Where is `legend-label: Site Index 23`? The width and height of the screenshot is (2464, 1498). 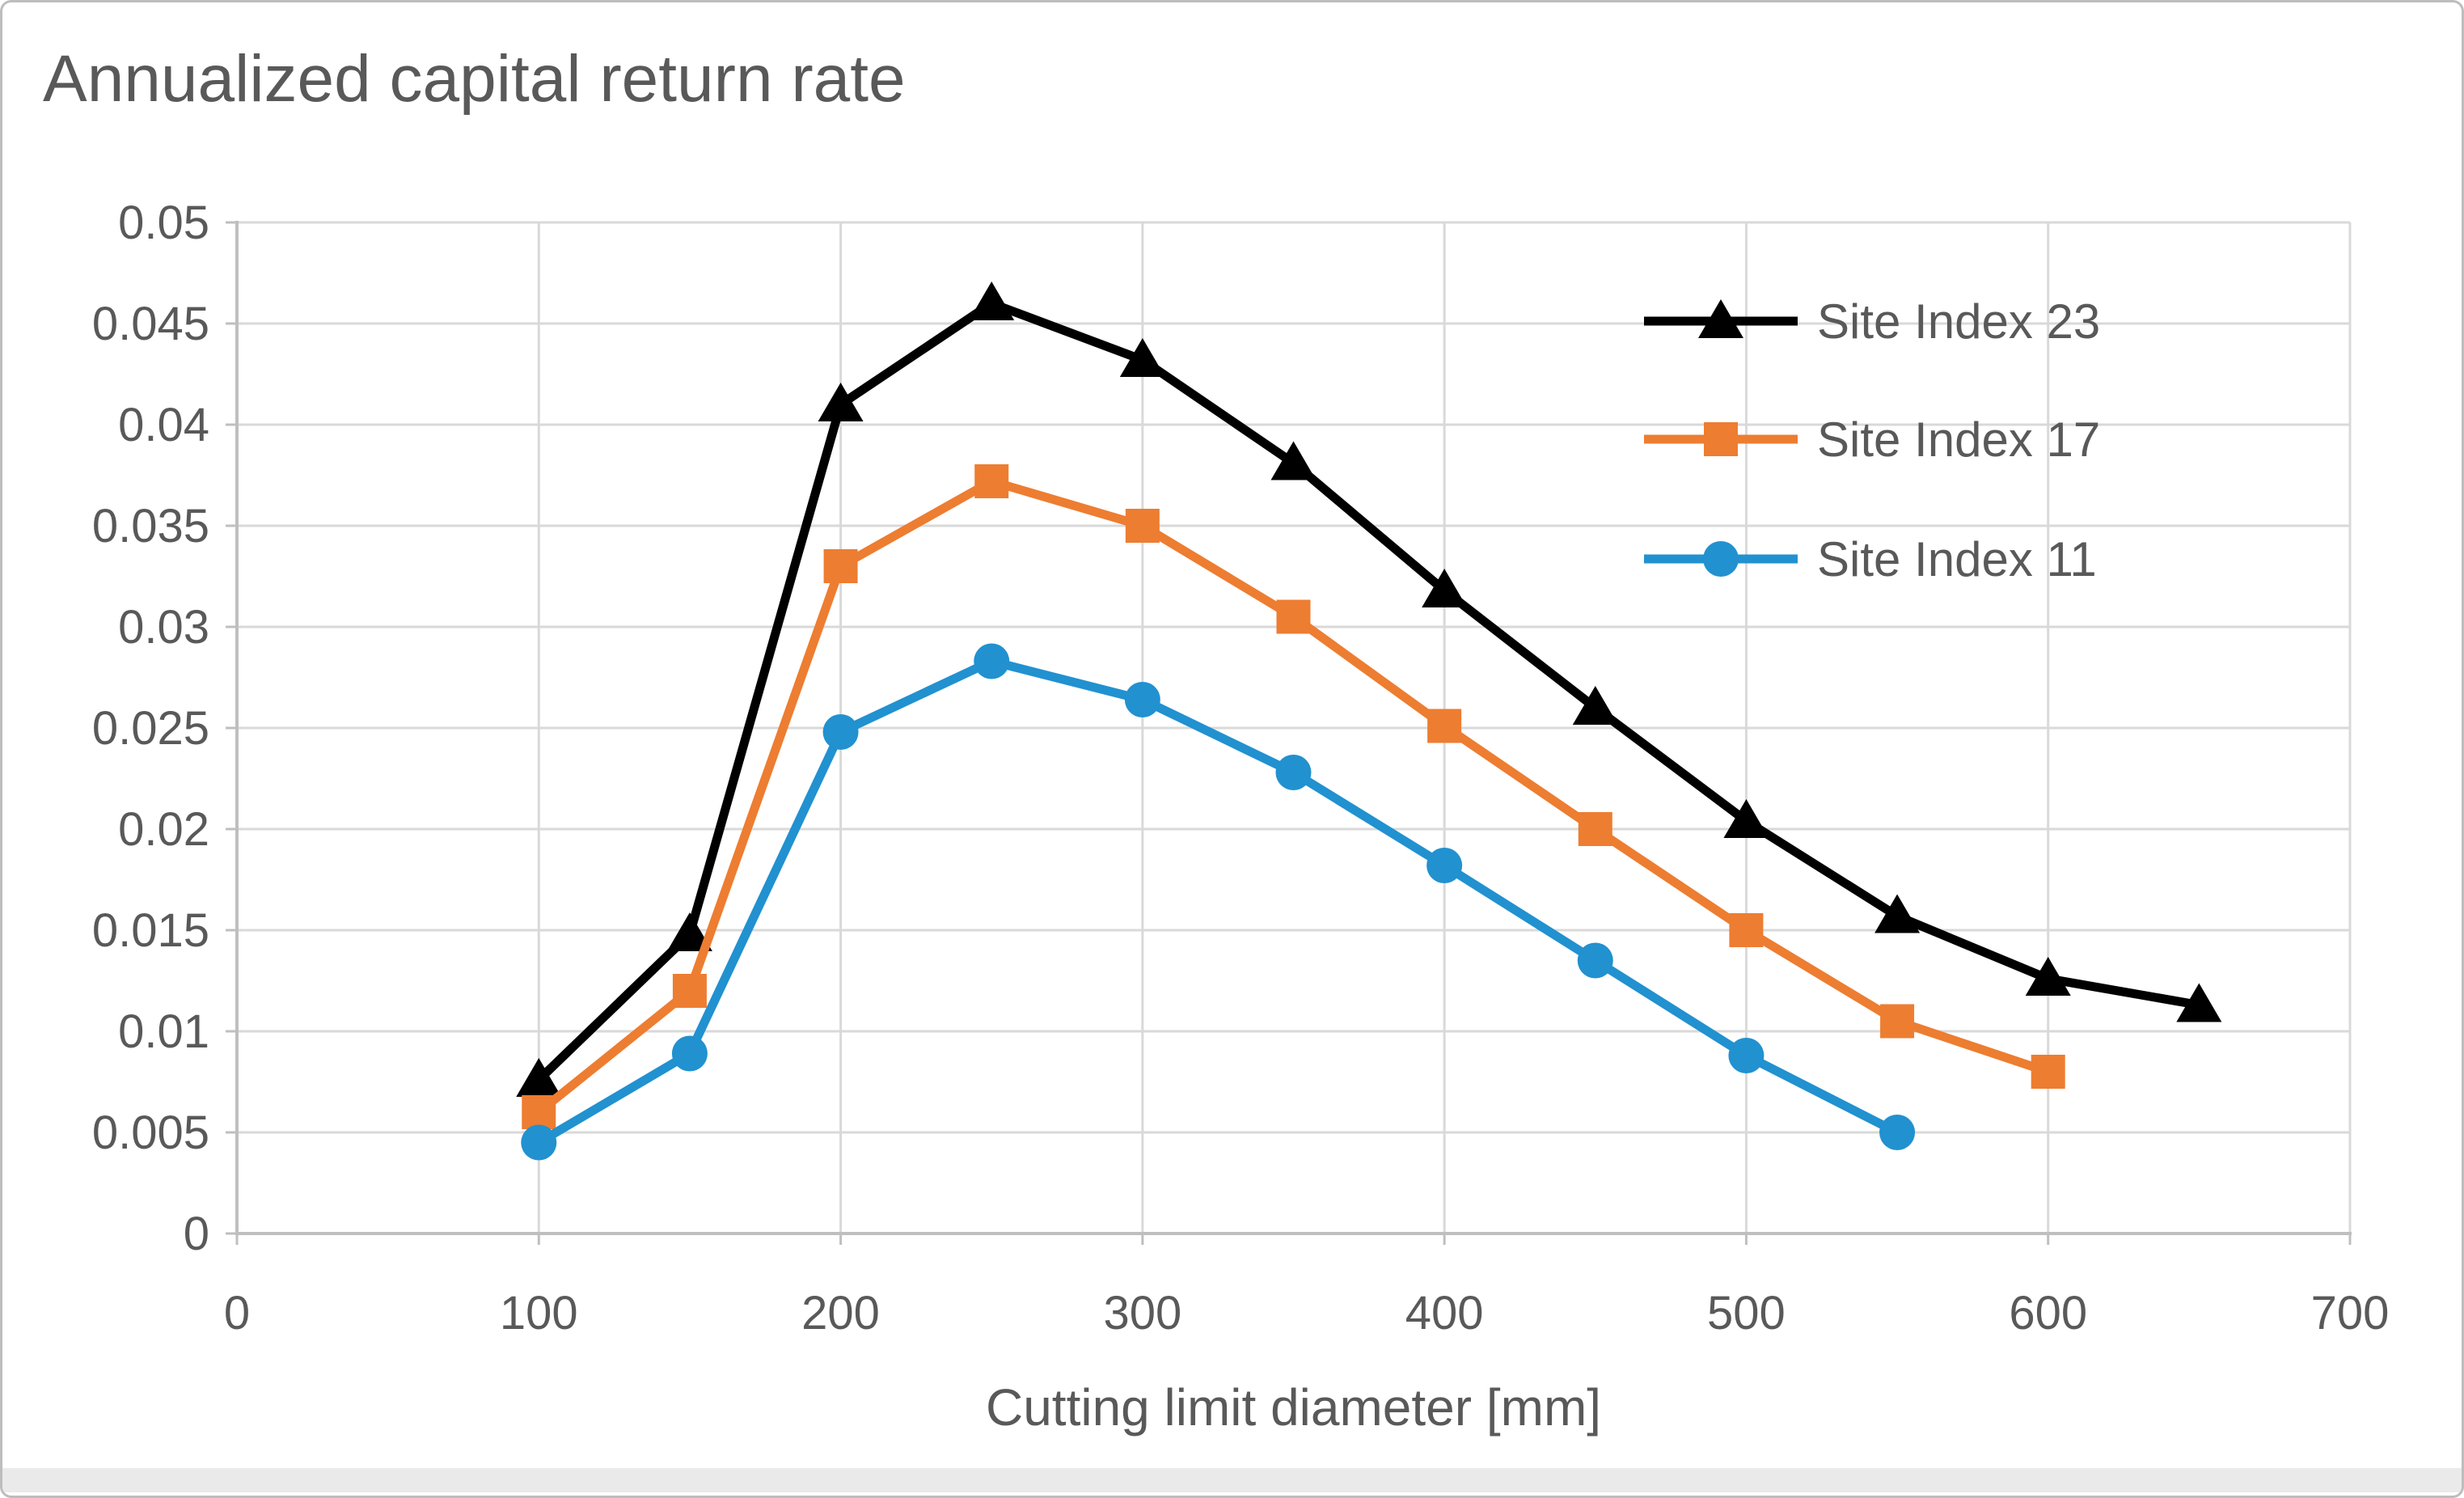
legend-label: Site Index 23 is located at coordinates (1958, 321).